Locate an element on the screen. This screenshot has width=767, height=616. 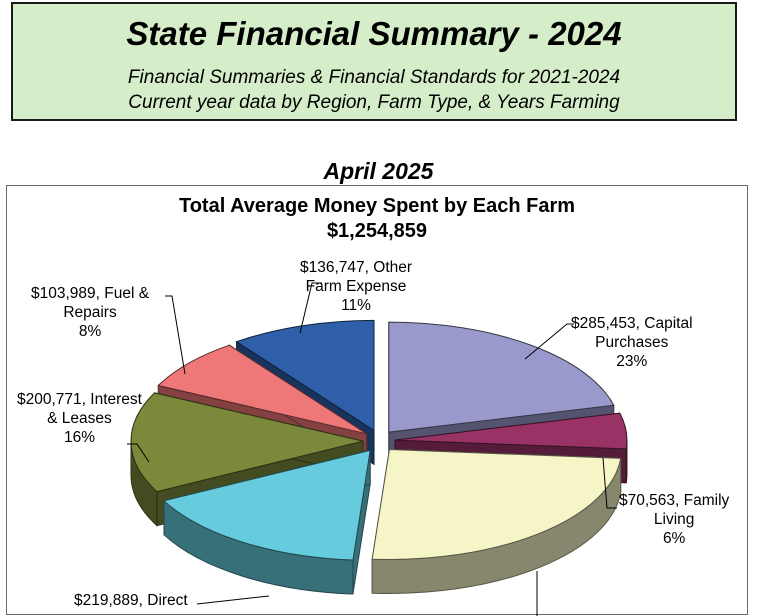
label-other-farm-expense: $136,747, Other Farm Expense 11% is located at coordinates (356, 286).